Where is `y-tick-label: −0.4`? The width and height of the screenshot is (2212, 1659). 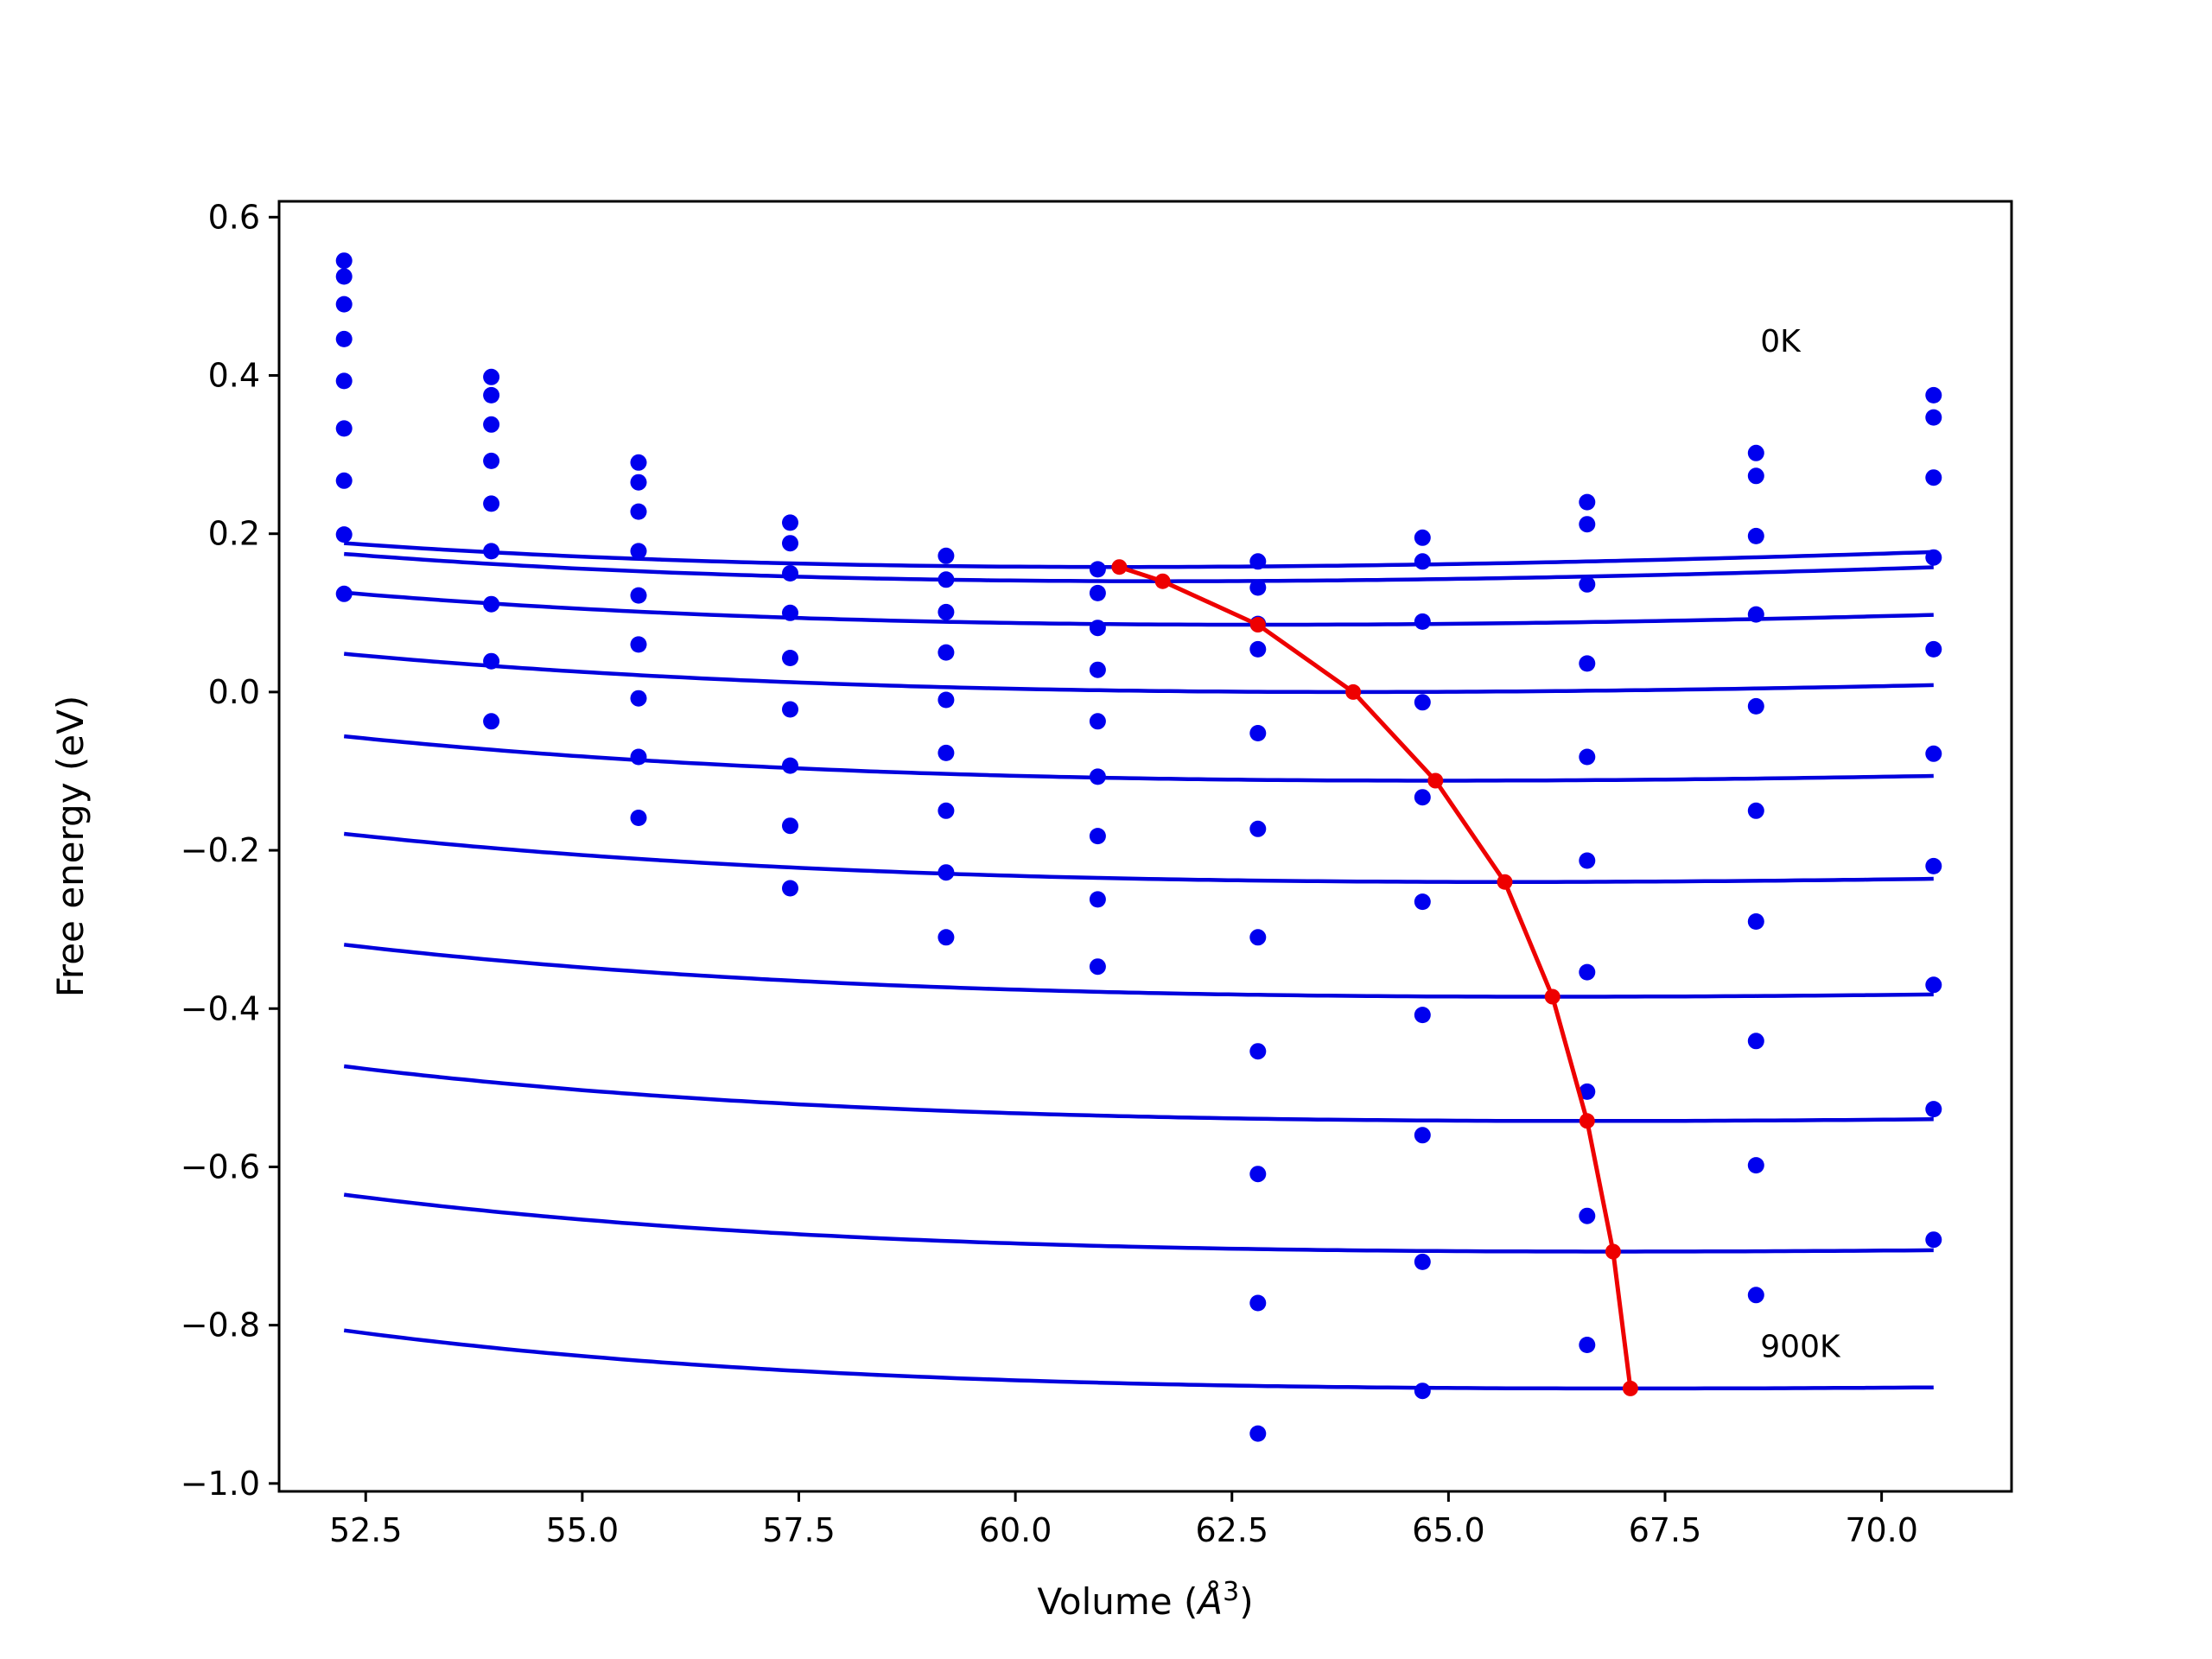 y-tick-label: −0.4 is located at coordinates (220, 1008).